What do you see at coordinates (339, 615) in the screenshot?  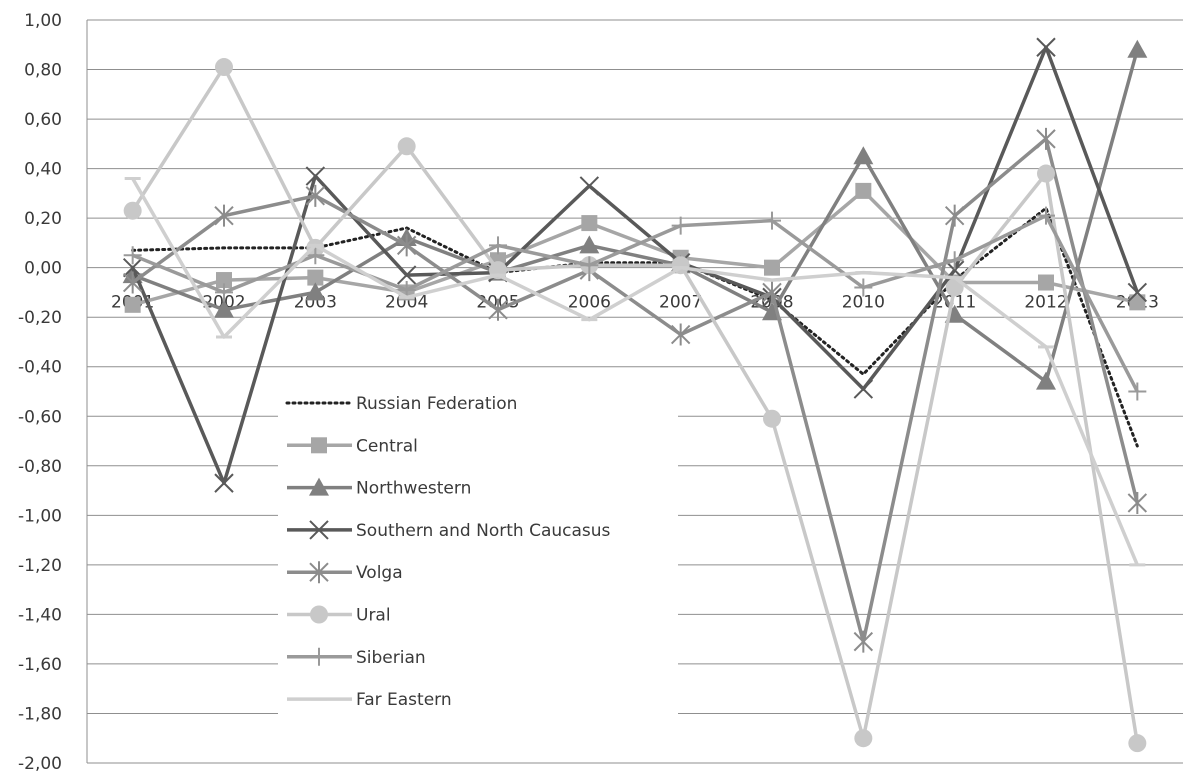 I see `legend-item: Ural` at bounding box center [339, 615].